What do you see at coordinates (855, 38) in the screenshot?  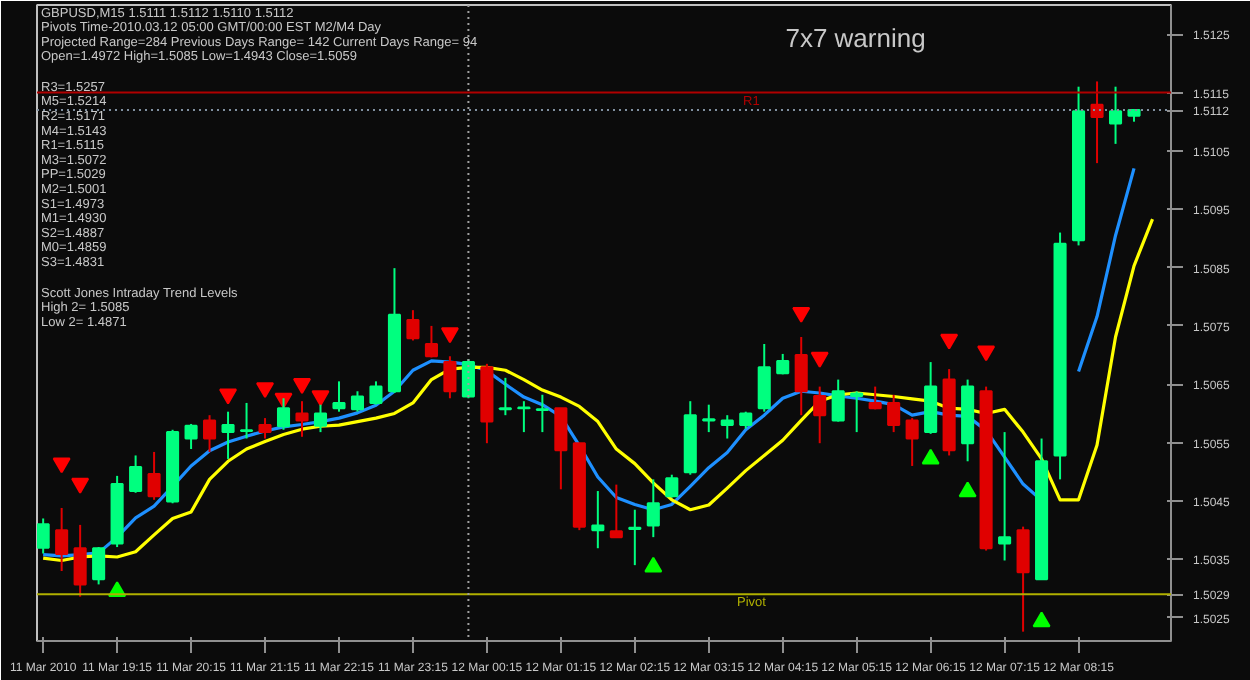 I see `annotation: 7x7 warning` at bounding box center [855, 38].